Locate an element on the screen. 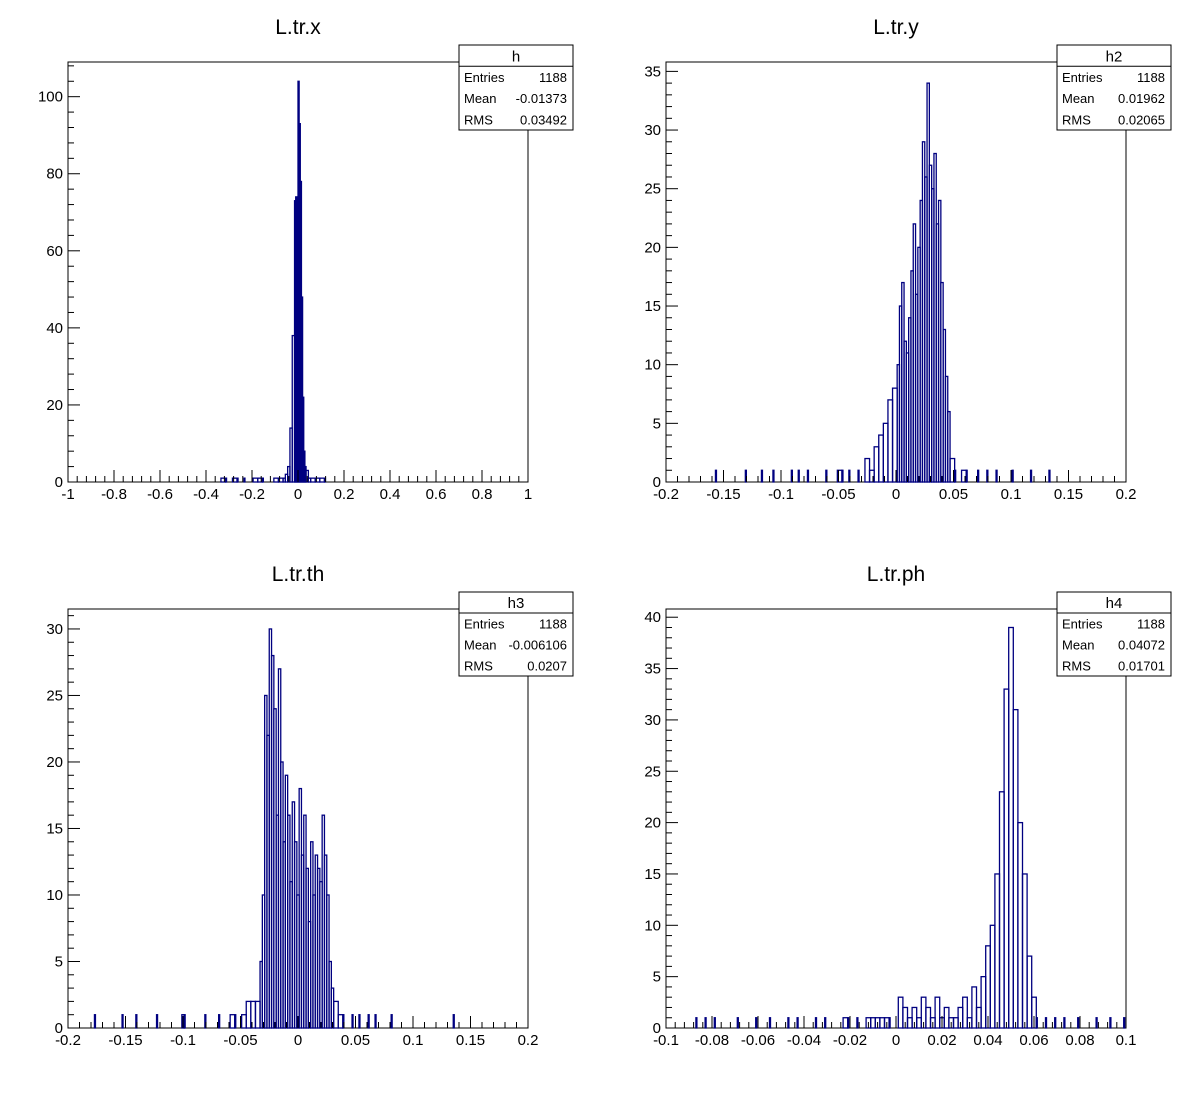  x-tick-label: 0.05 is located at coordinates (953, 494).